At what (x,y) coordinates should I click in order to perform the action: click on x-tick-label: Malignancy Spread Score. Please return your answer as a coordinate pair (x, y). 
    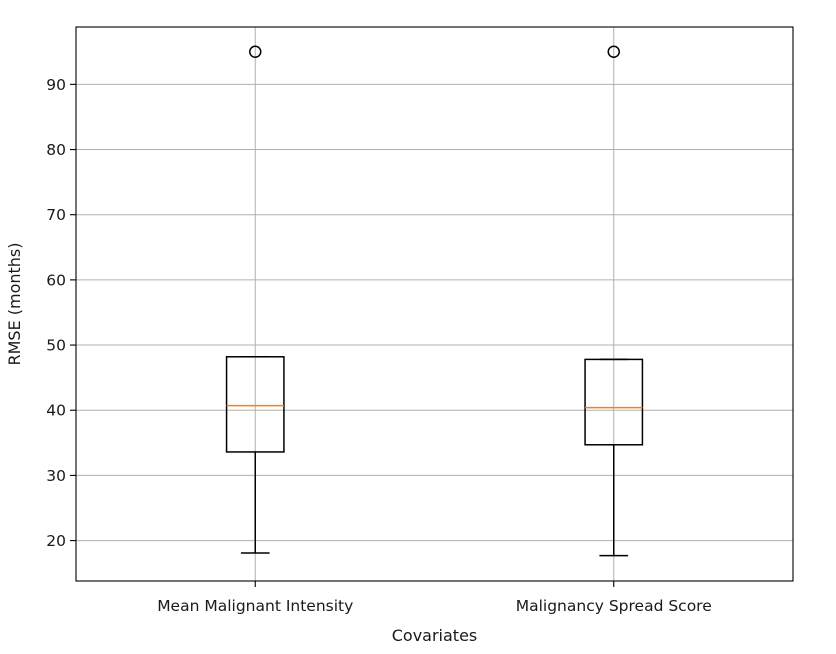
    Looking at the image, I should click on (614, 606).